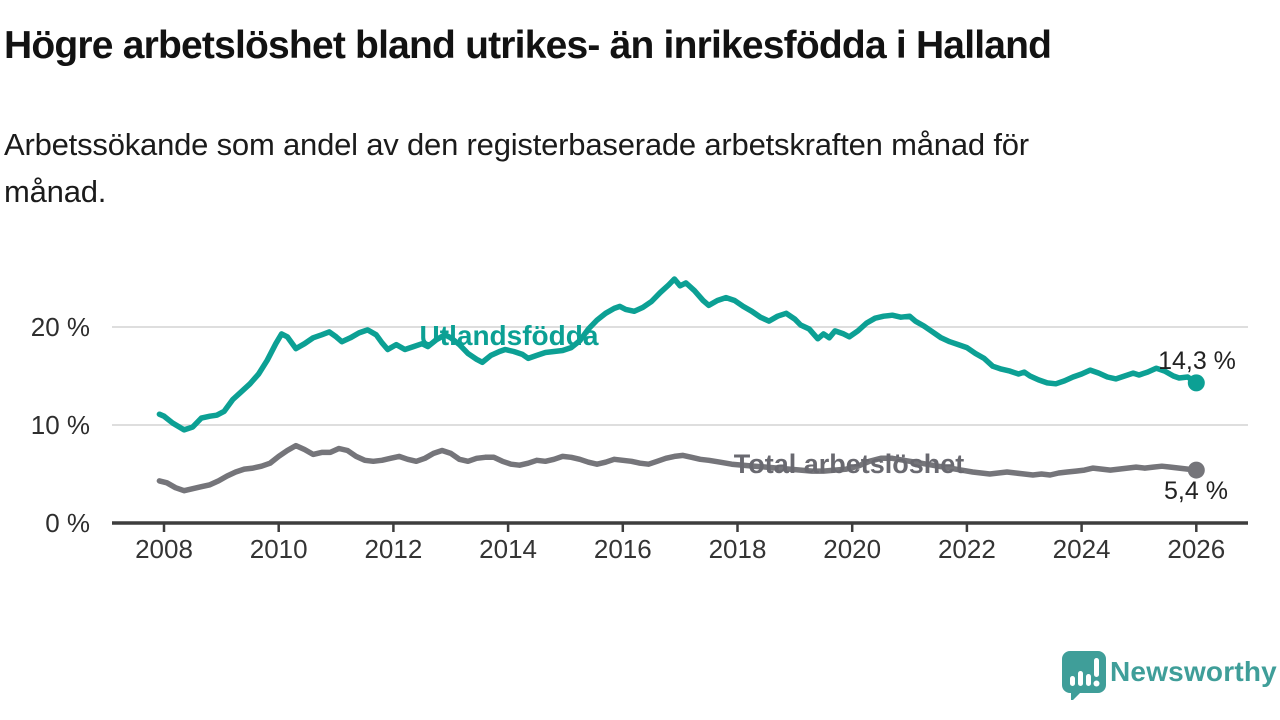  I want to click on end-value-label-total: 5,4 %, so click(1196, 491).